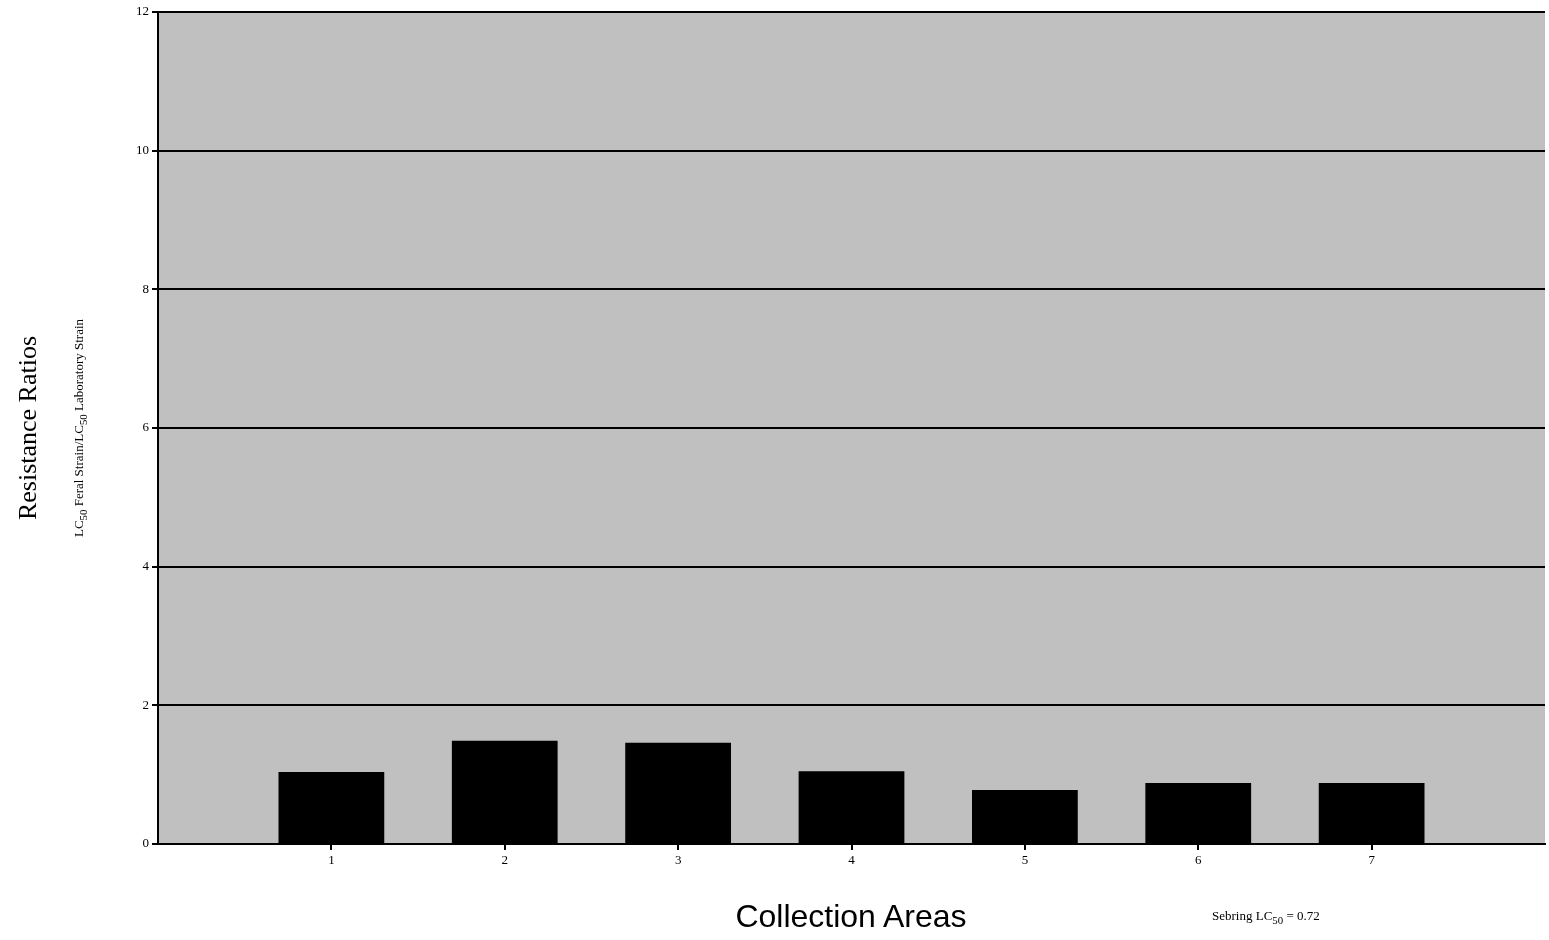  What do you see at coordinates (851, 916) in the screenshot?
I see `x-axis-title: Collection Areas` at bounding box center [851, 916].